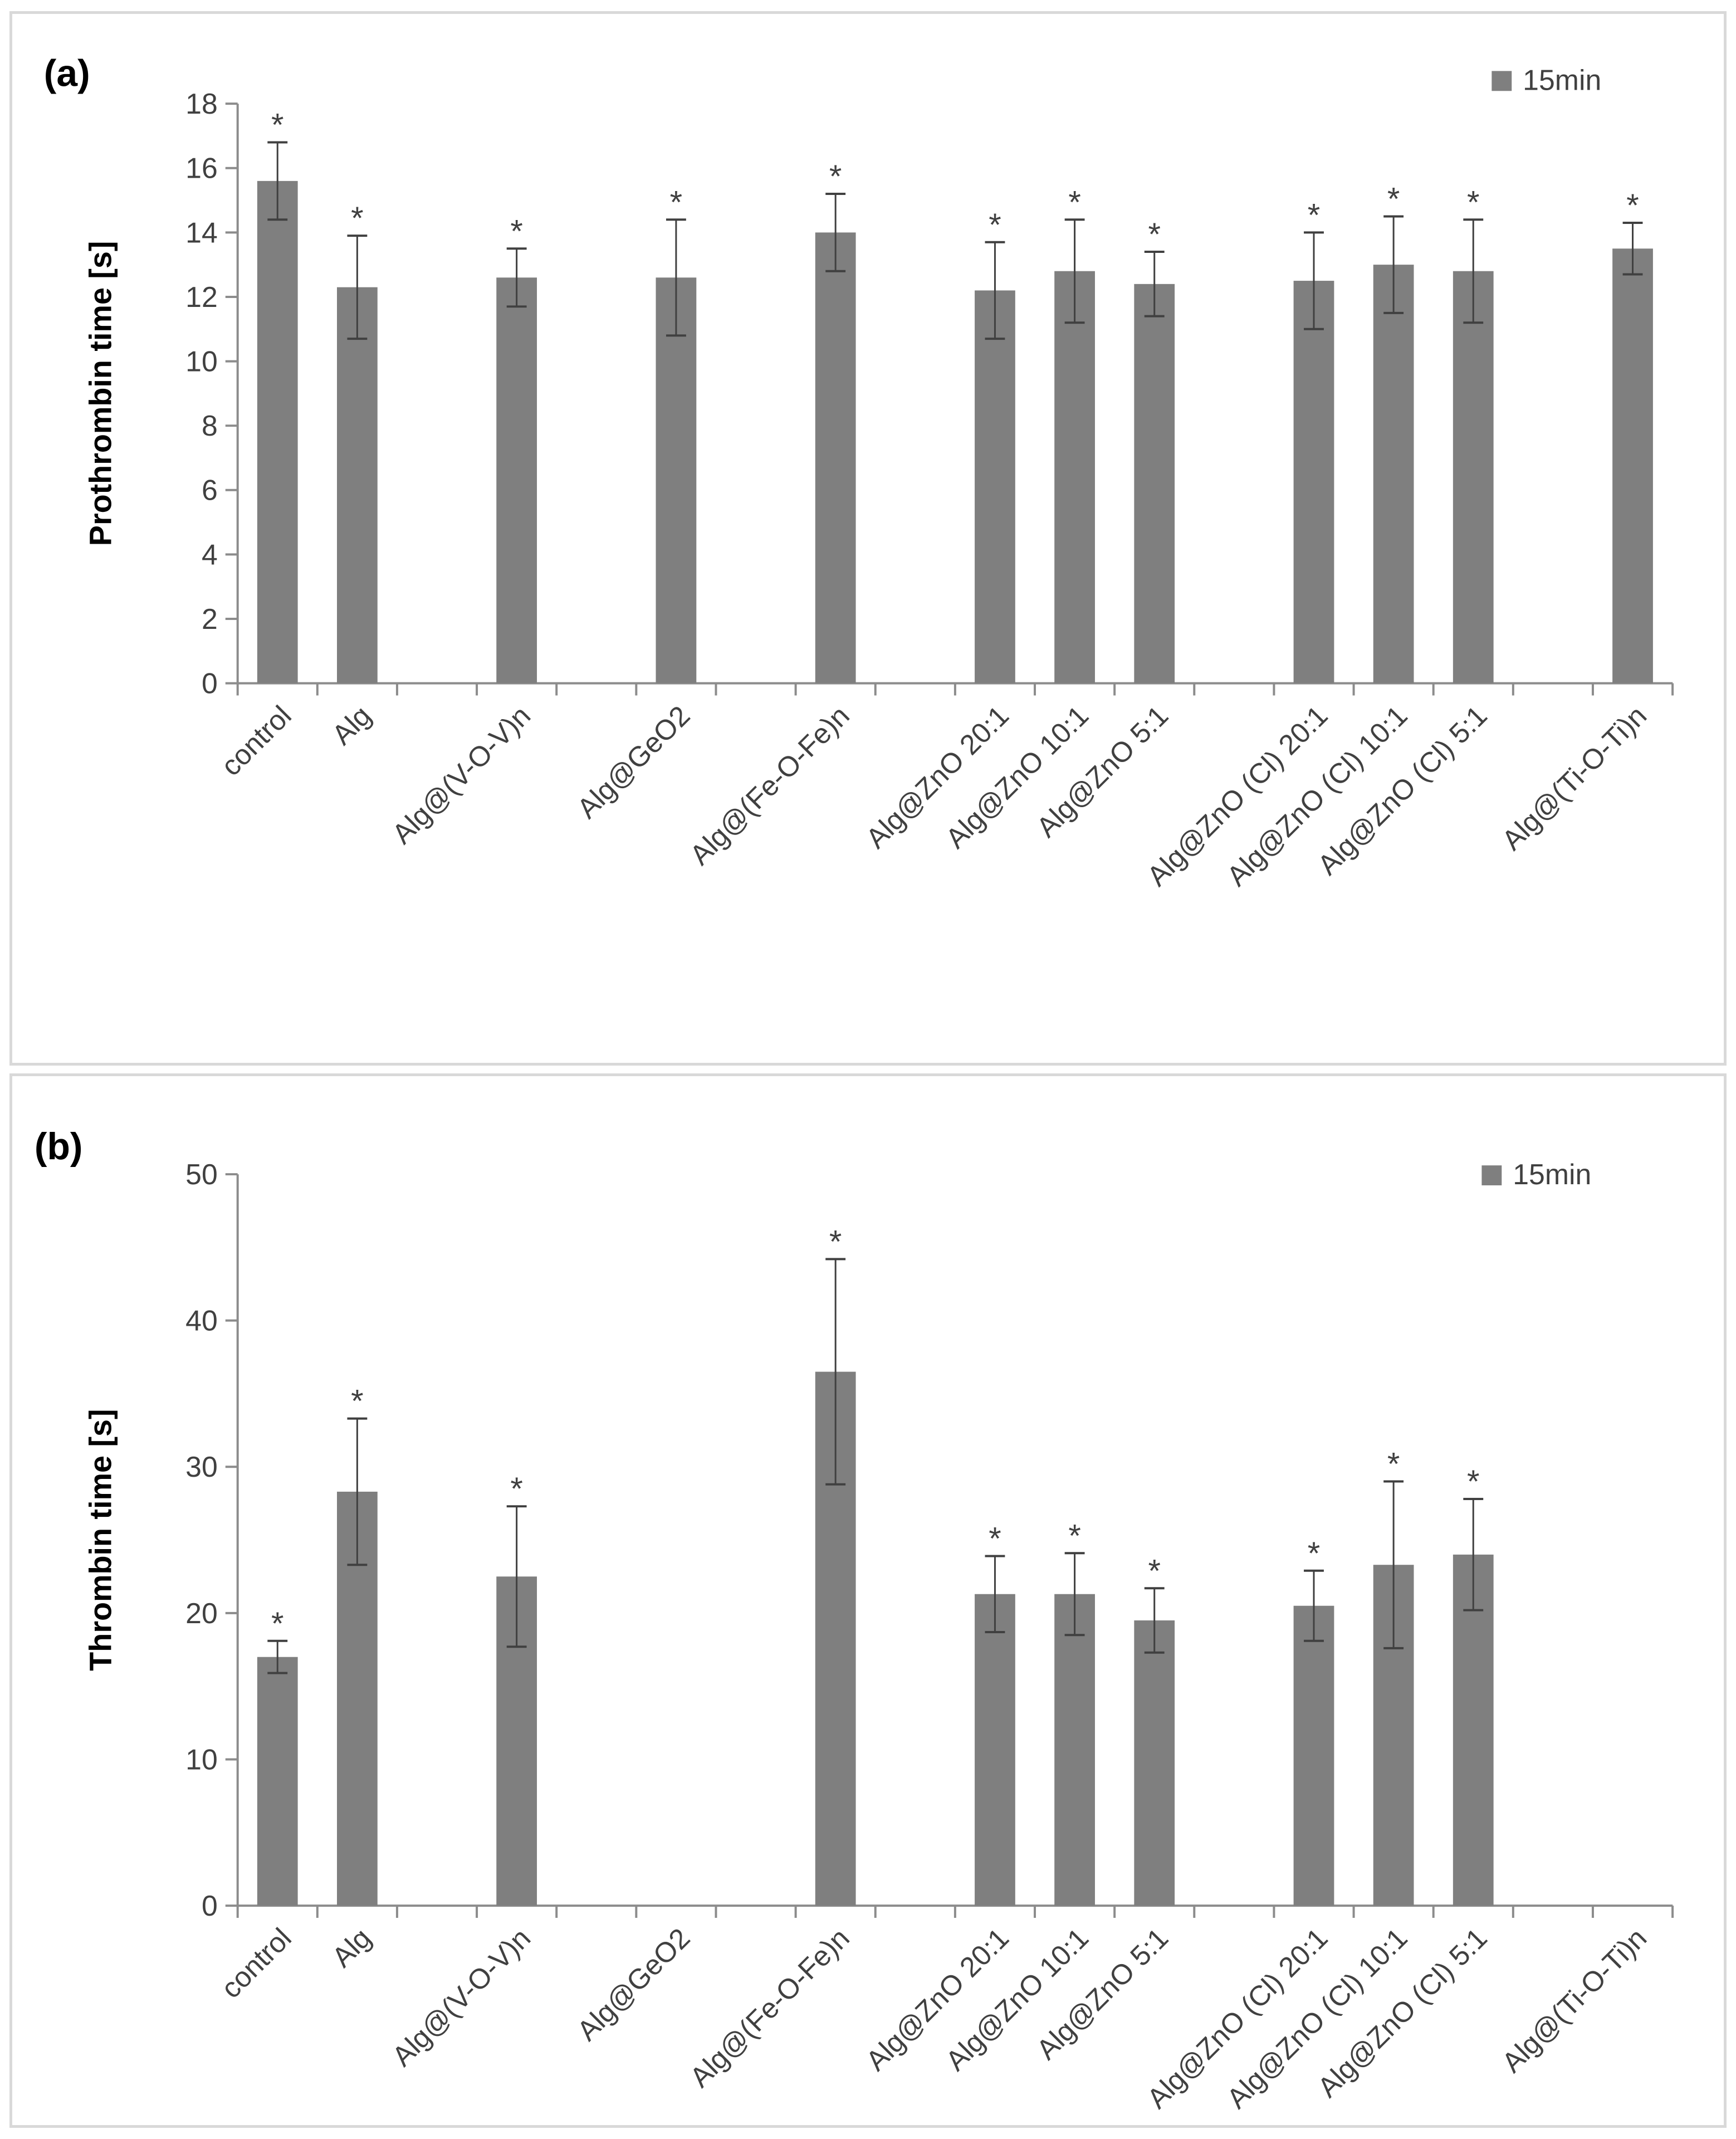  What do you see at coordinates (202, 1613) in the screenshot?
I see `y-tick-label: 20` at bounding box center [202, 1613].